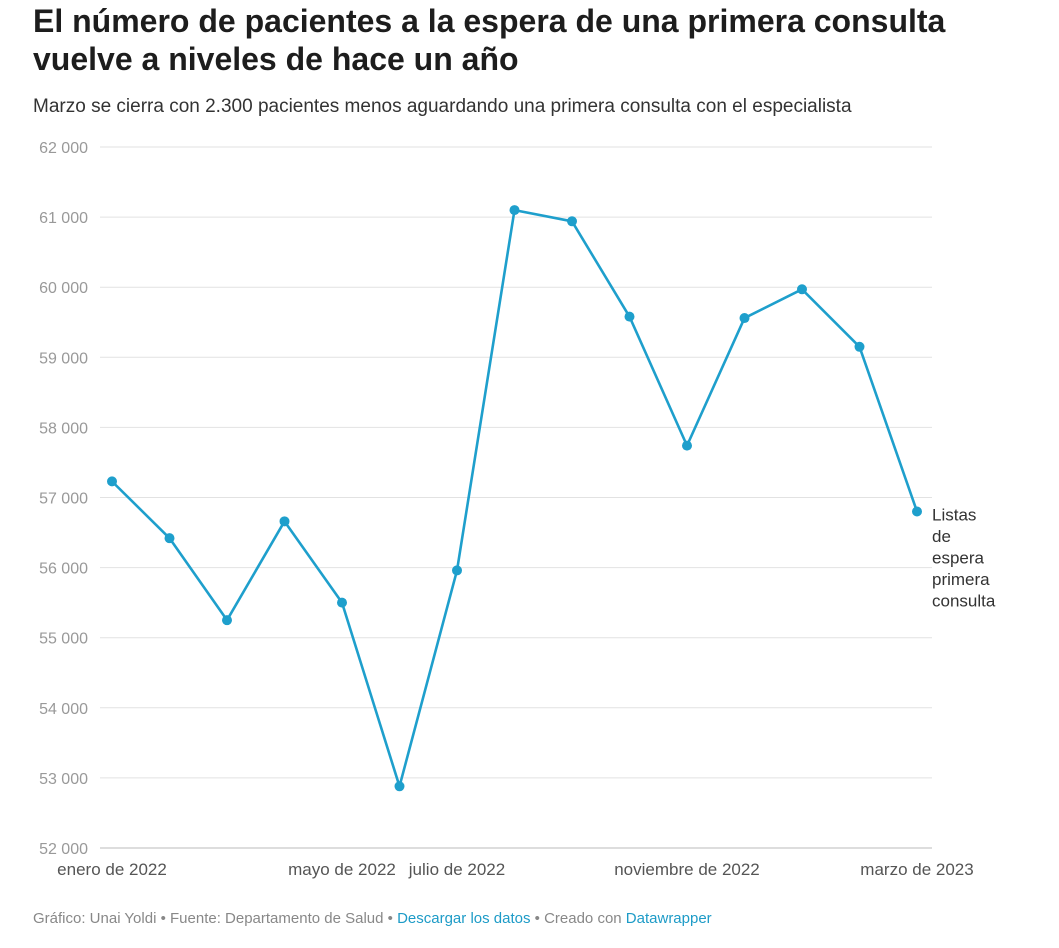 This screenshot has height=948, width=1059. I want to click on y-tick-label: 60 000, so click(63, 288).